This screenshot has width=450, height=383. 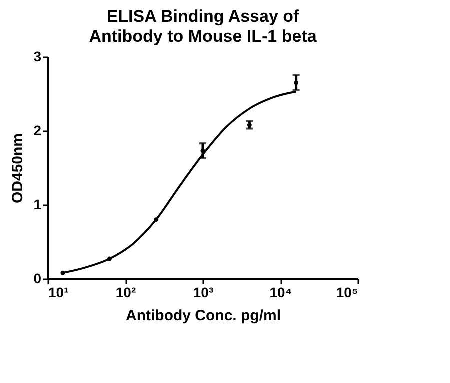 What do you see at coordinates (38, 204) in the screenshot?
I see `y-tick-label: 1` at bounding box center [38, 204].